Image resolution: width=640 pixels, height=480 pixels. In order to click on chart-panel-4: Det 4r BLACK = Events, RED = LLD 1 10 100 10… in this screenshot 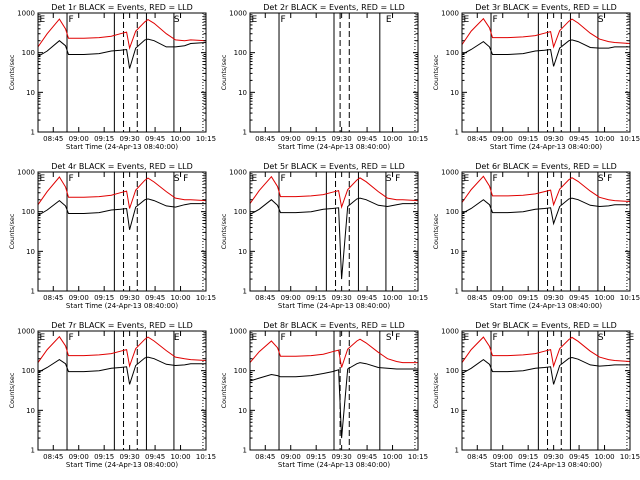, I will do `click(112, 236)`.